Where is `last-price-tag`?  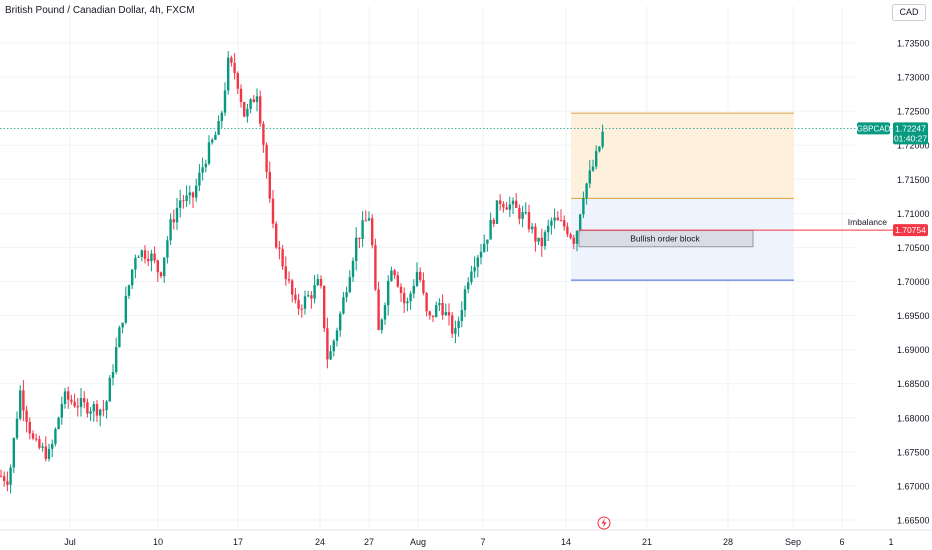
last-price-tag is located at coordinates (910, 133).